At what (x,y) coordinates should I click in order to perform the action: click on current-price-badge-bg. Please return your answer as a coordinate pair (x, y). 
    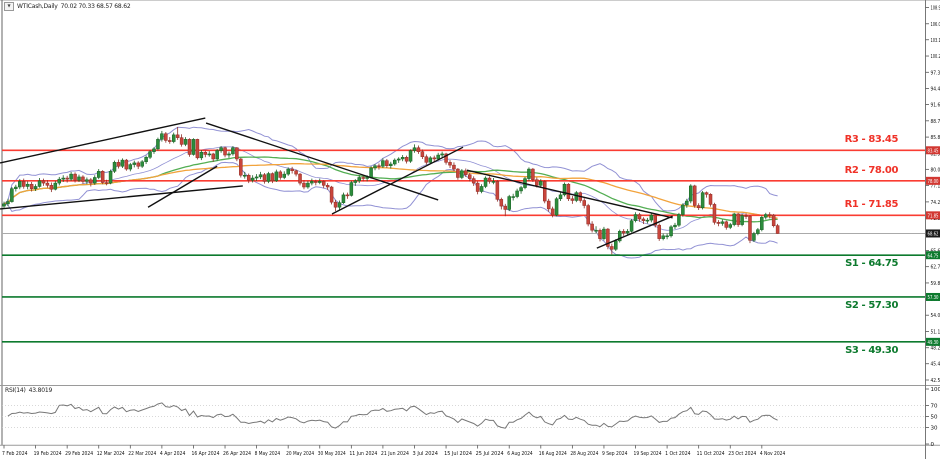
    Looking at the image, I should click on (933, 233).